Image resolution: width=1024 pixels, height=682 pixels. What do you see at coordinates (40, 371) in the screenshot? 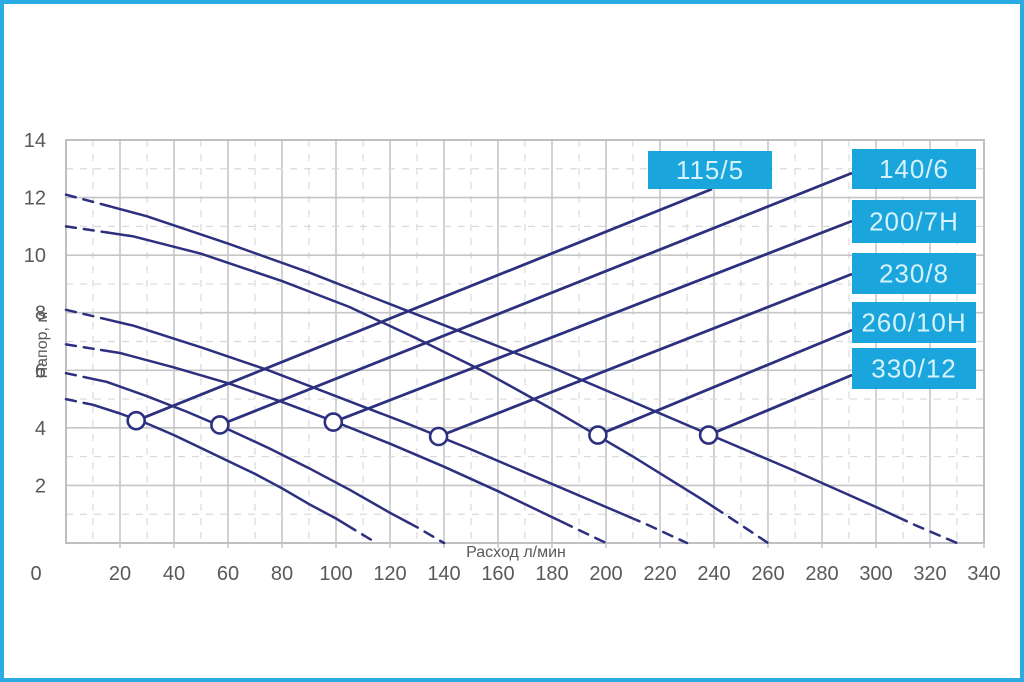
I see `y-tick-label: 6` at bounding box center [40, 371].